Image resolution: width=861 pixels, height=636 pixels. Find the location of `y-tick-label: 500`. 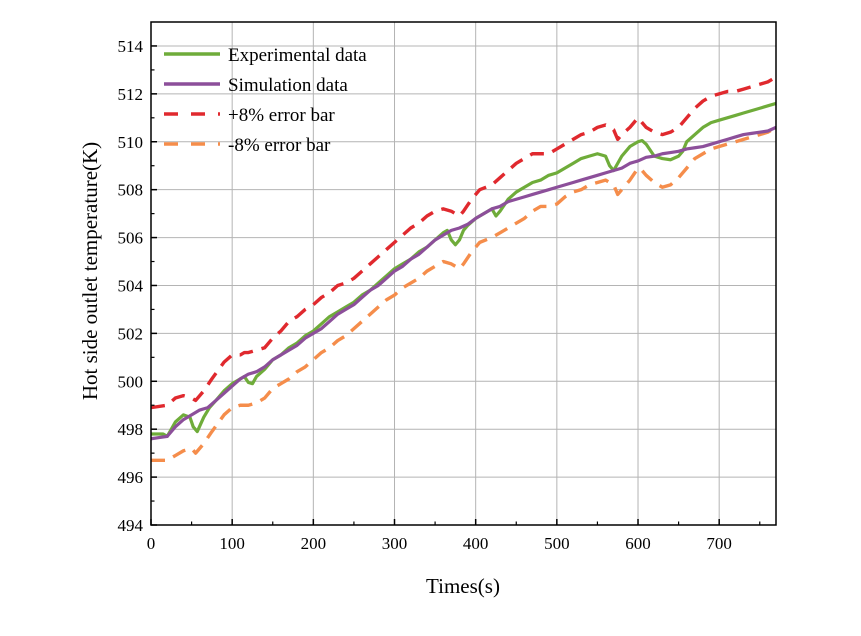

y-tick-label: 500 is located at coordinates (131, 381).